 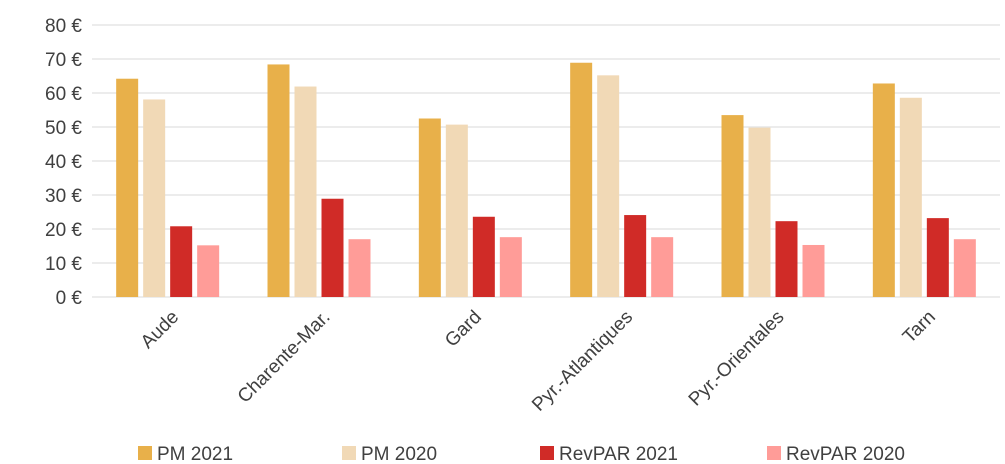 I want to click on category-label: Gard, so click(x=463, y=329).